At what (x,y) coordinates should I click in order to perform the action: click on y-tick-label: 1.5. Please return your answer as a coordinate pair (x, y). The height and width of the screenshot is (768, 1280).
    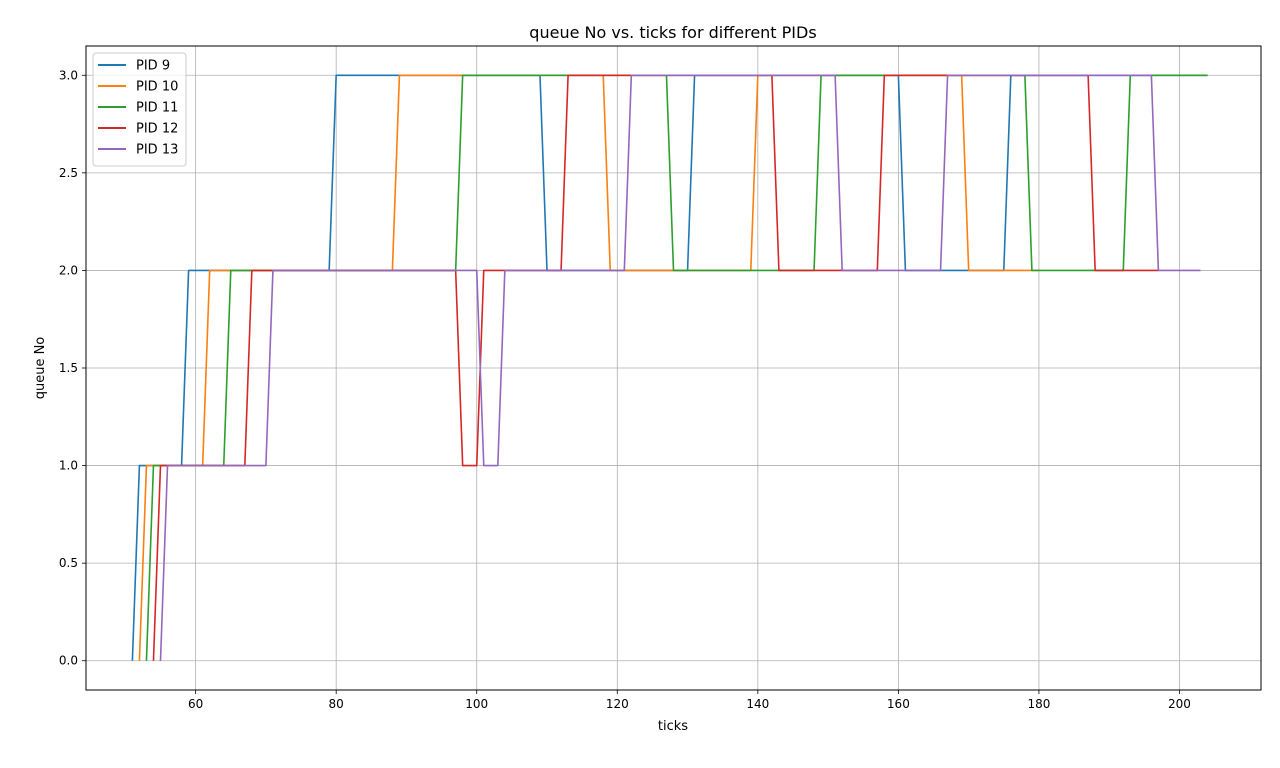
    Looking at the image, I should click on (68, 368).